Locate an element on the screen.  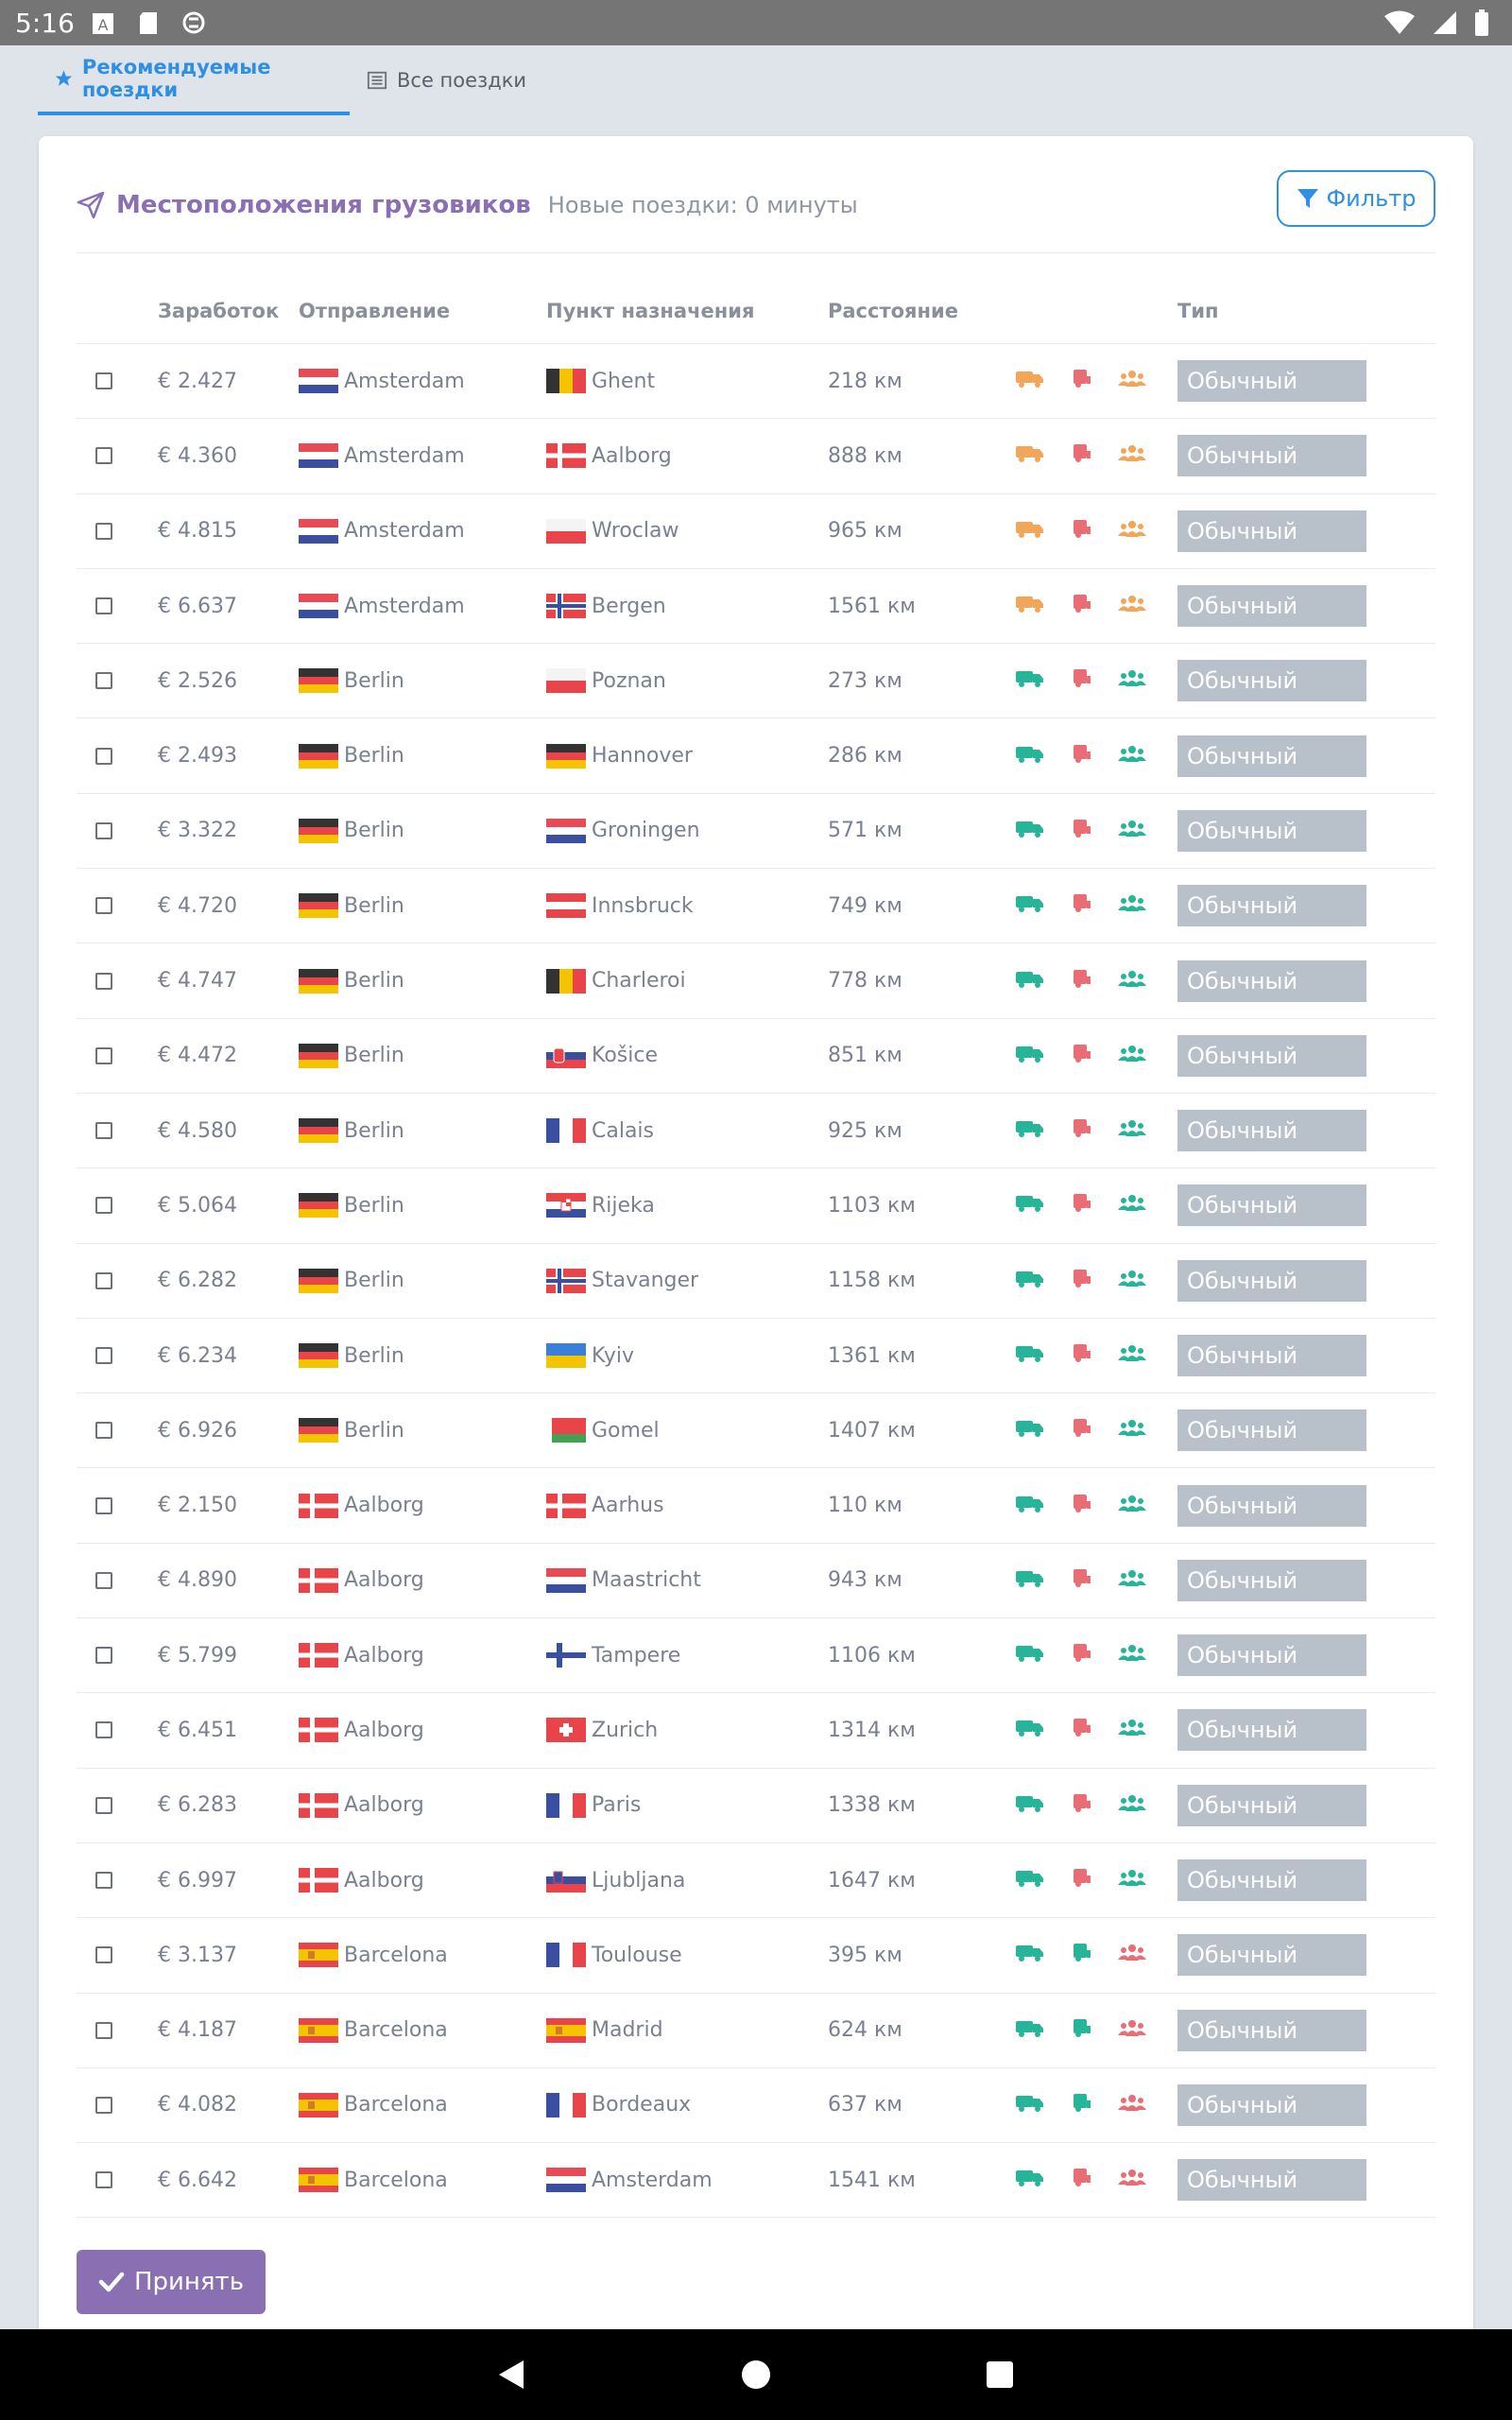
table-row: € 6.637 Amsterdam Bergen 1561 км Обычный is located at coordinates (756, 607).